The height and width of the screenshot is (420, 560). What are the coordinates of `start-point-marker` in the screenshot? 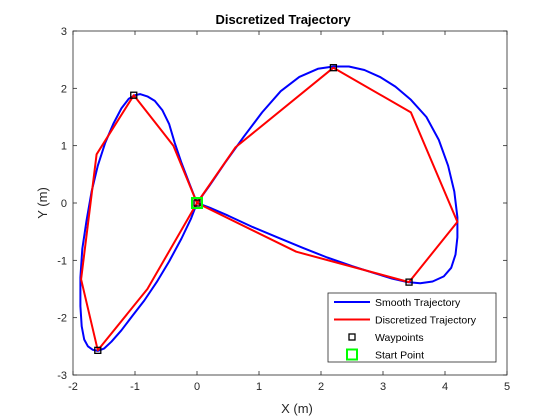 It's located at (197, 203).